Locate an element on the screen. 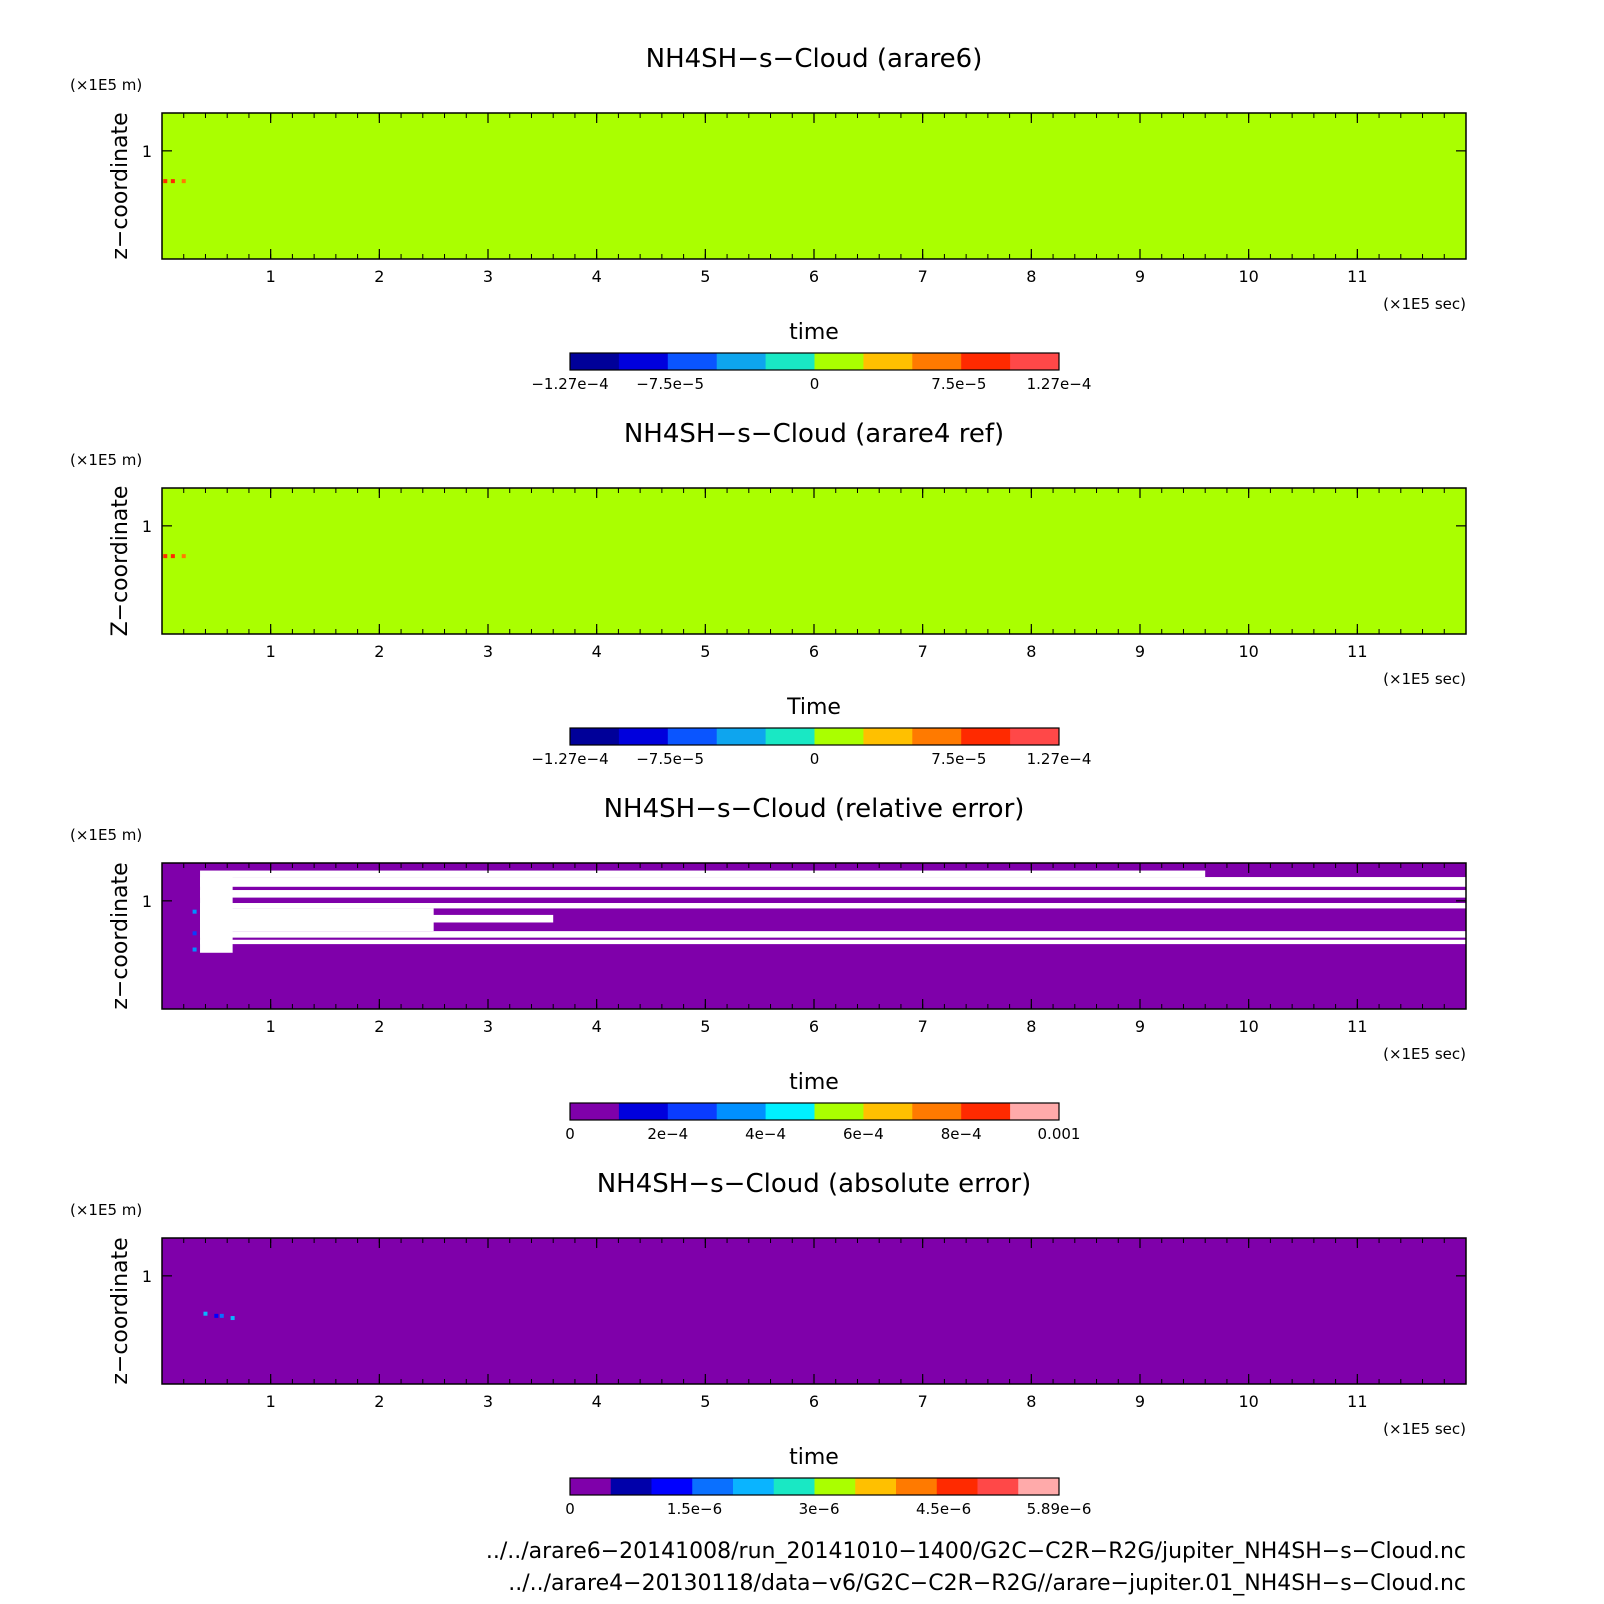  colorbar-label: 4e−4 is located at coordinates (765, 1134).